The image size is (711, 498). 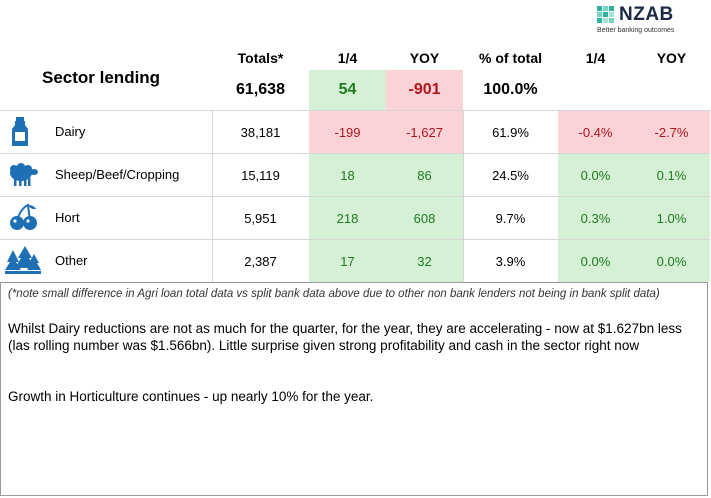 I want to click on logo-tagline: Better banking outcomes, so click(x=636, y=30).